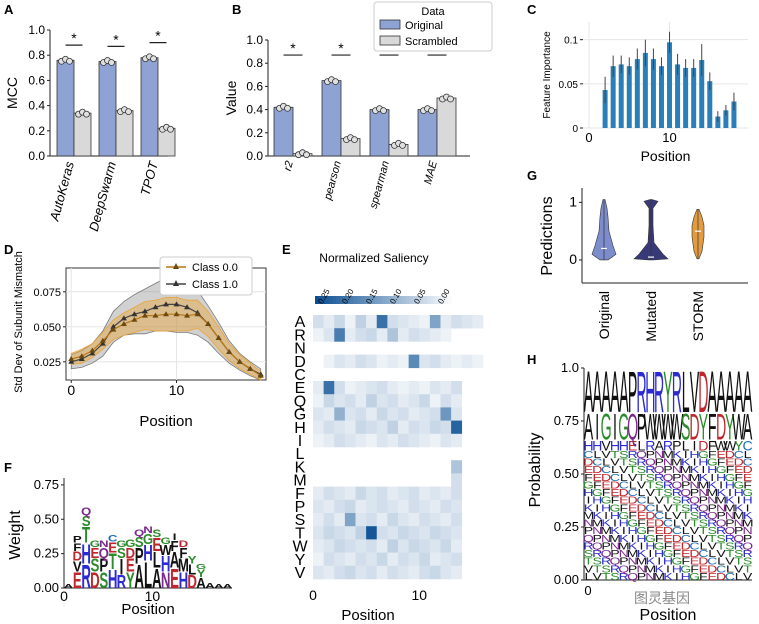 The width and height of the screenshot is (759, 624). Describe the element at coordinates (669, 137) in the screenshot. I see `x-tick-label: 10` at that location.